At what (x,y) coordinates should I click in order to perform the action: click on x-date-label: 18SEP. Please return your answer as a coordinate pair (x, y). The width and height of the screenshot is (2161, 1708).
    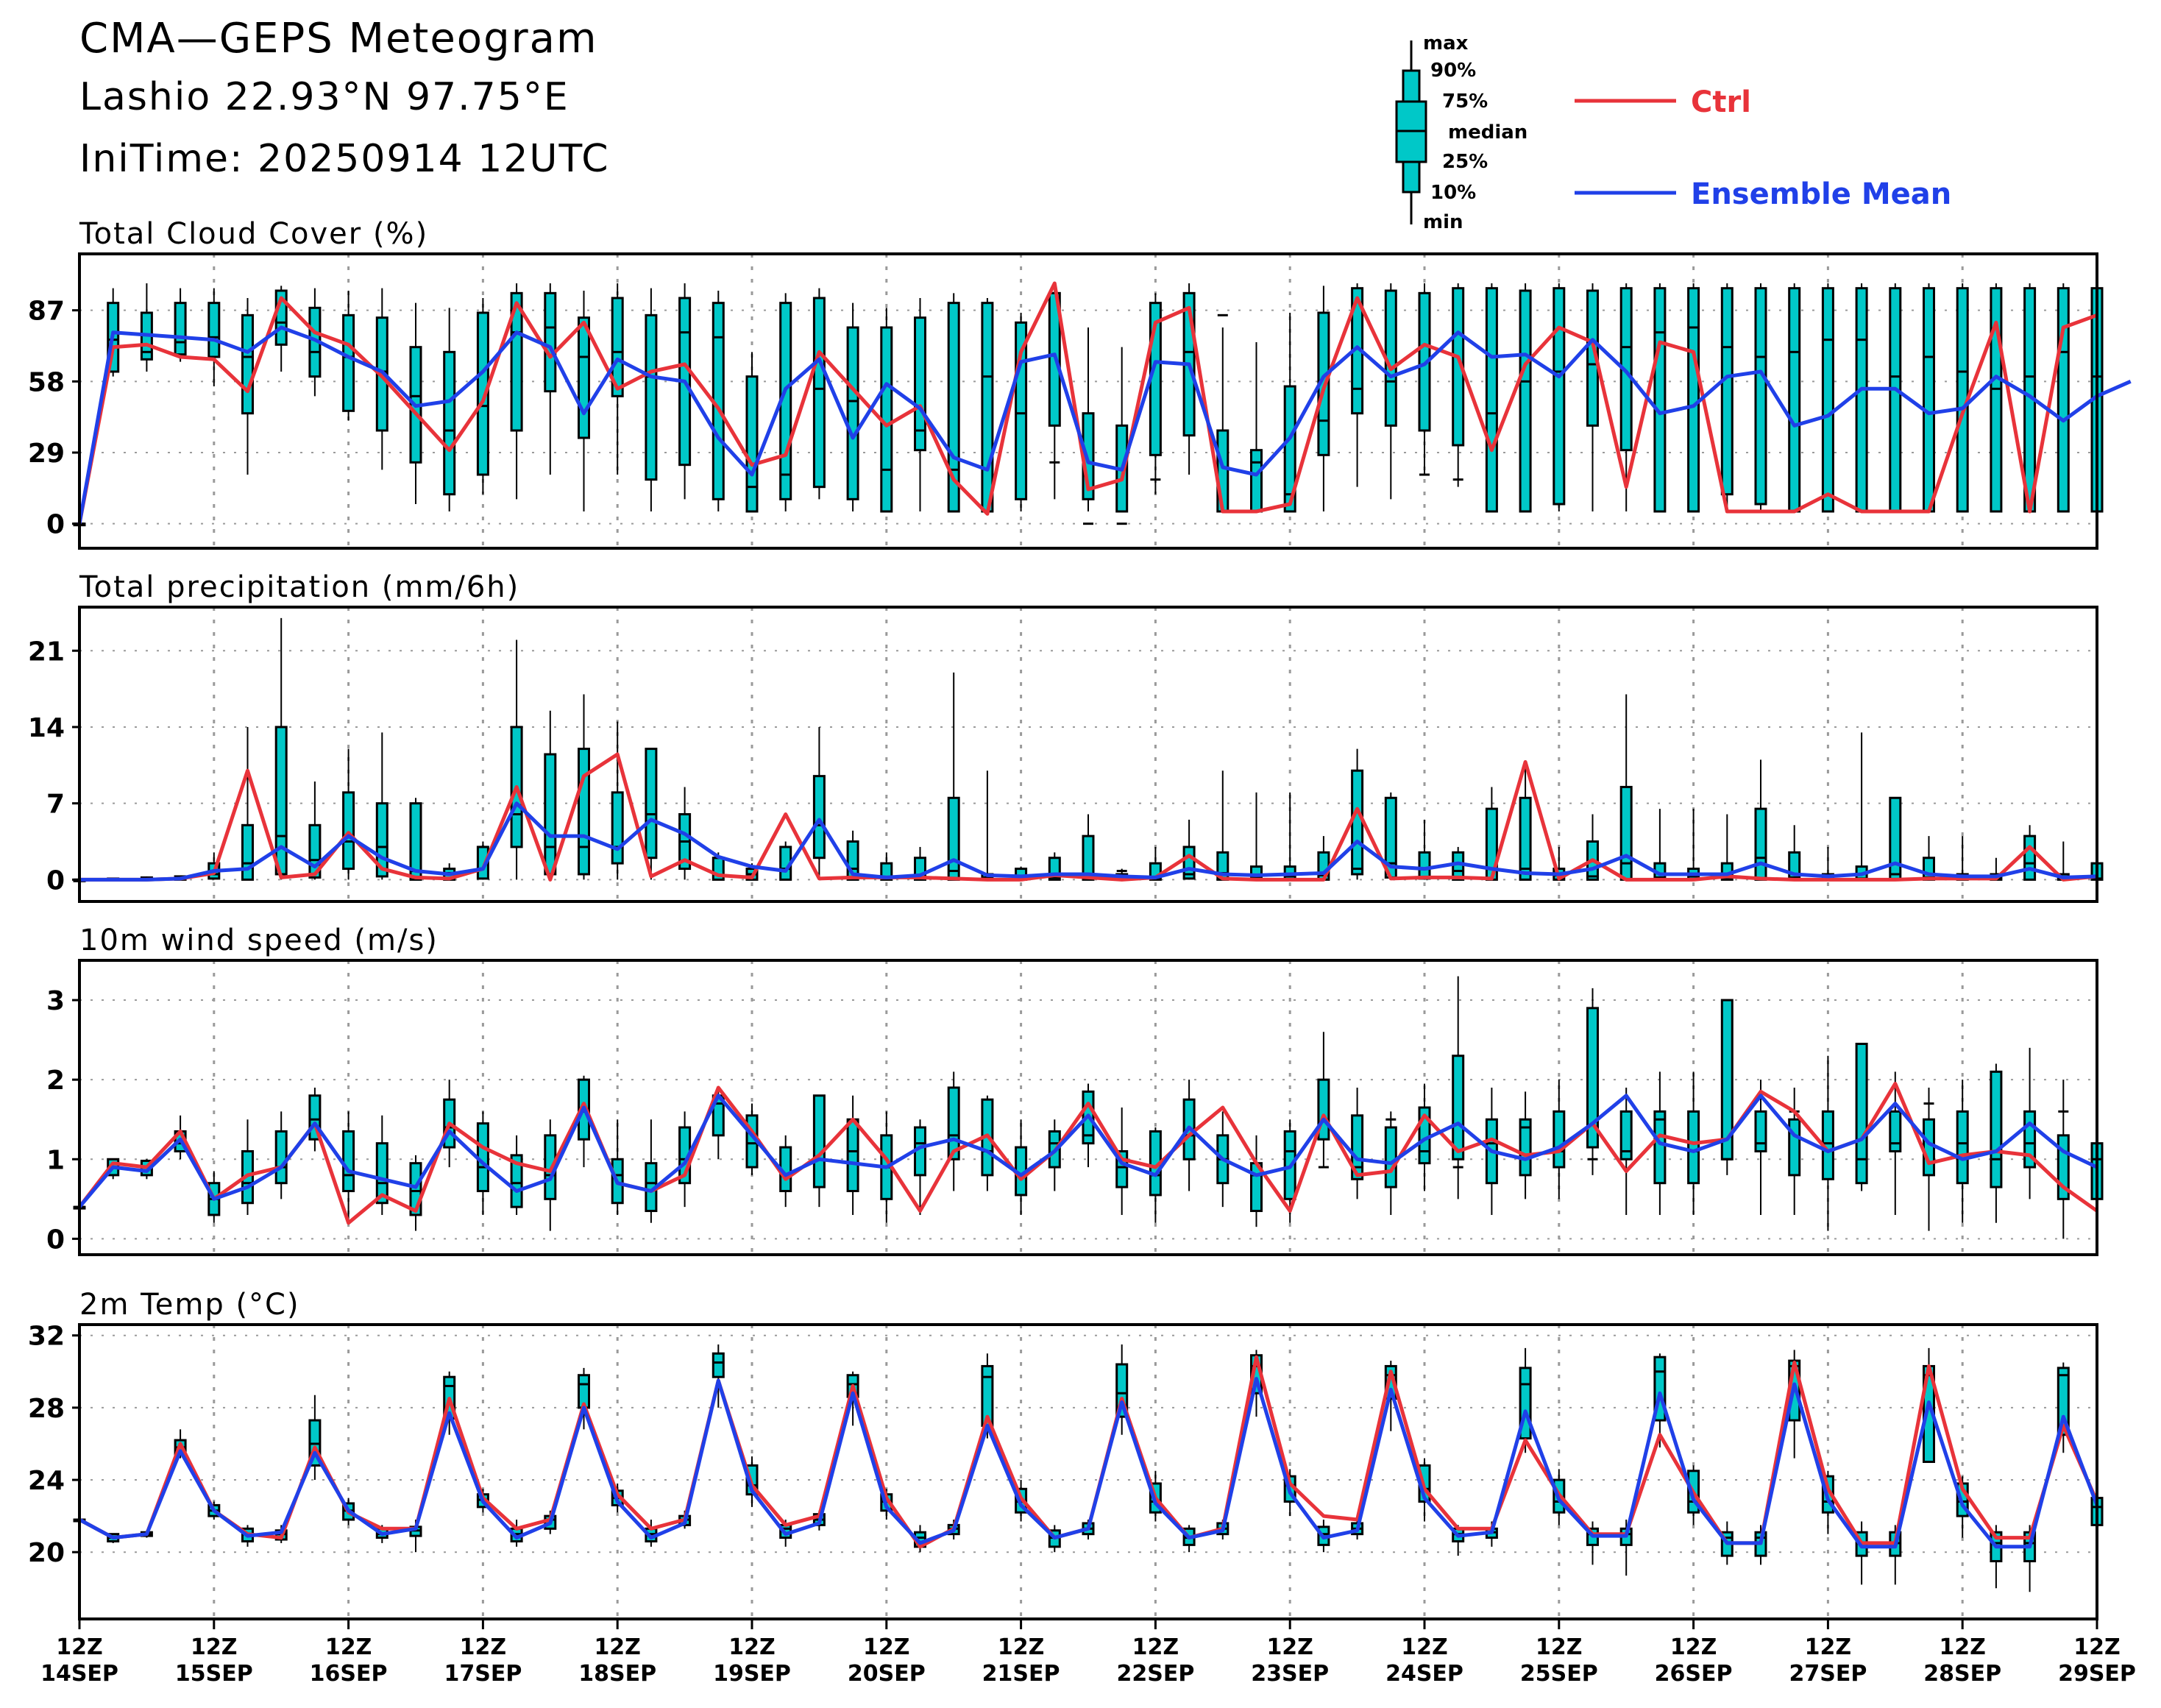
    Looking at the image, I should click on (617, 1674).